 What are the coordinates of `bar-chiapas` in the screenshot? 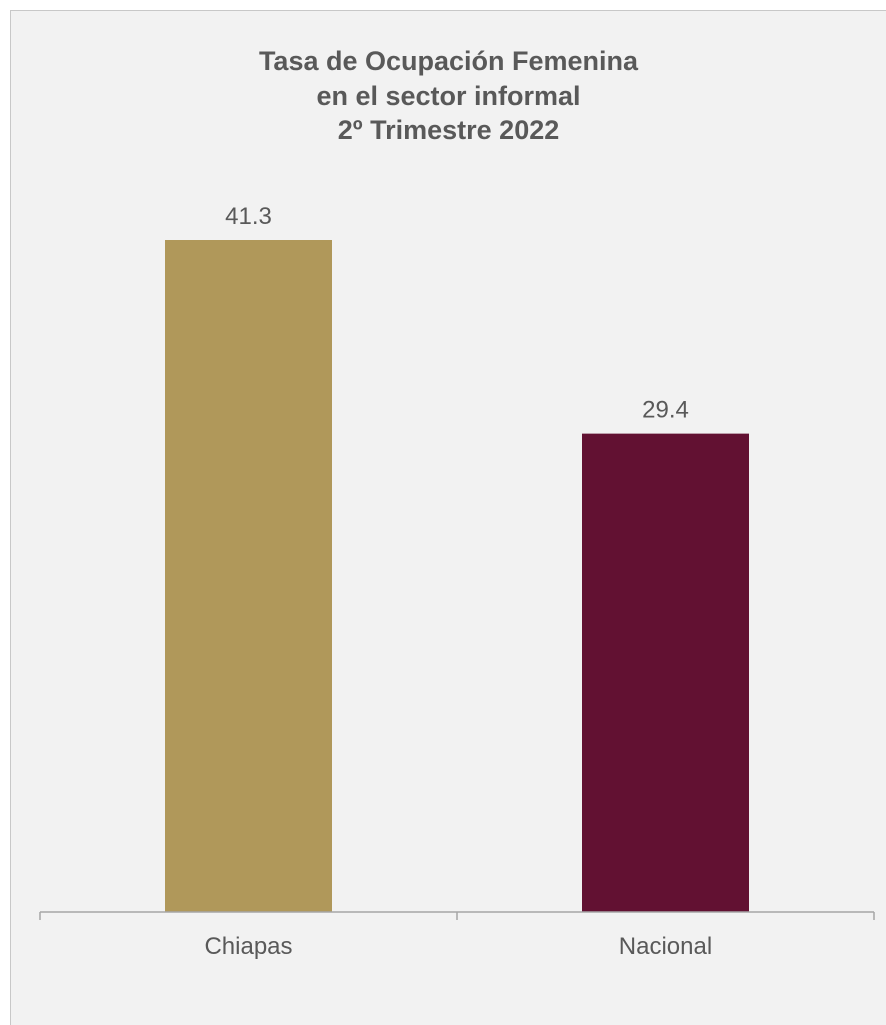 It's located at (248, 576).